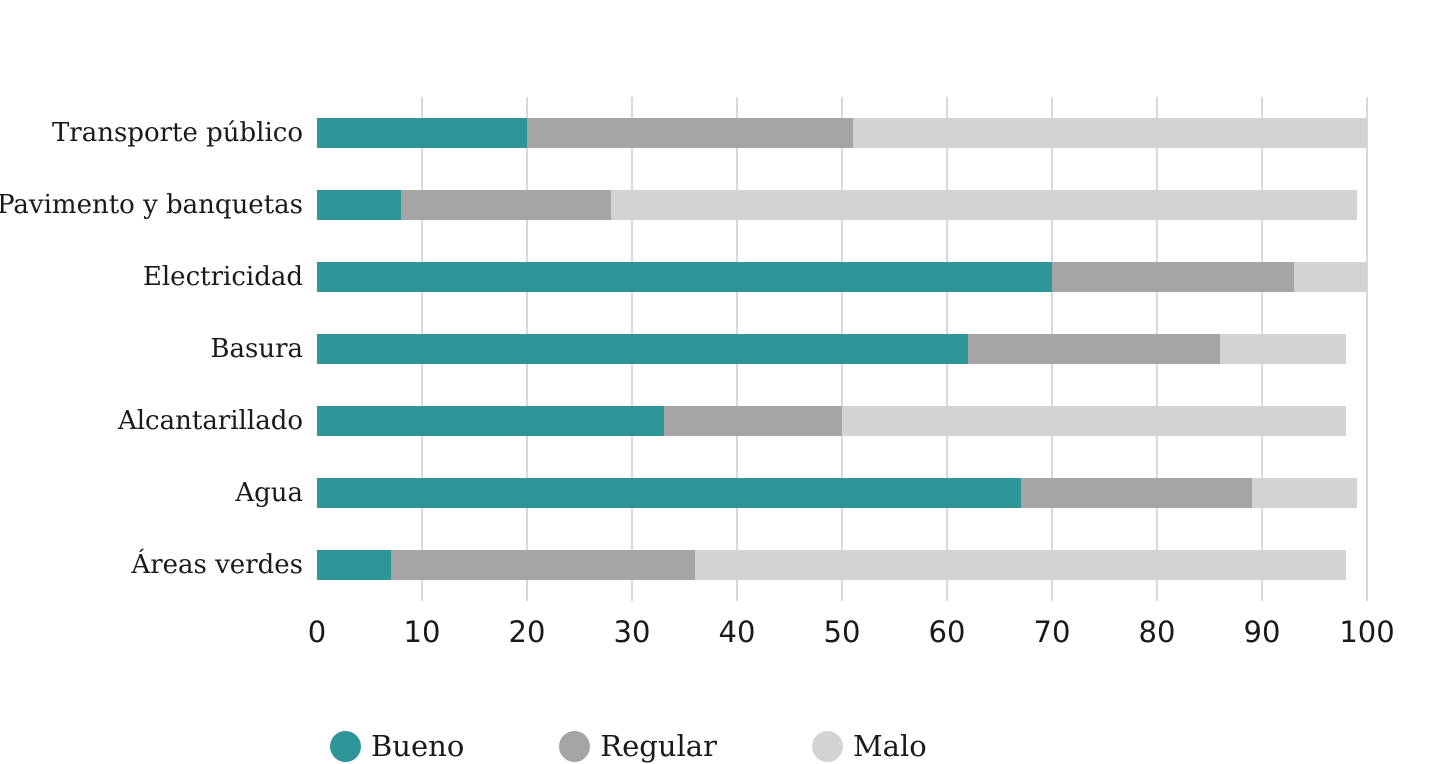 The image size is (1439, 764). I want to click on legend: Bueno Regular Malo, so click(884, 746).